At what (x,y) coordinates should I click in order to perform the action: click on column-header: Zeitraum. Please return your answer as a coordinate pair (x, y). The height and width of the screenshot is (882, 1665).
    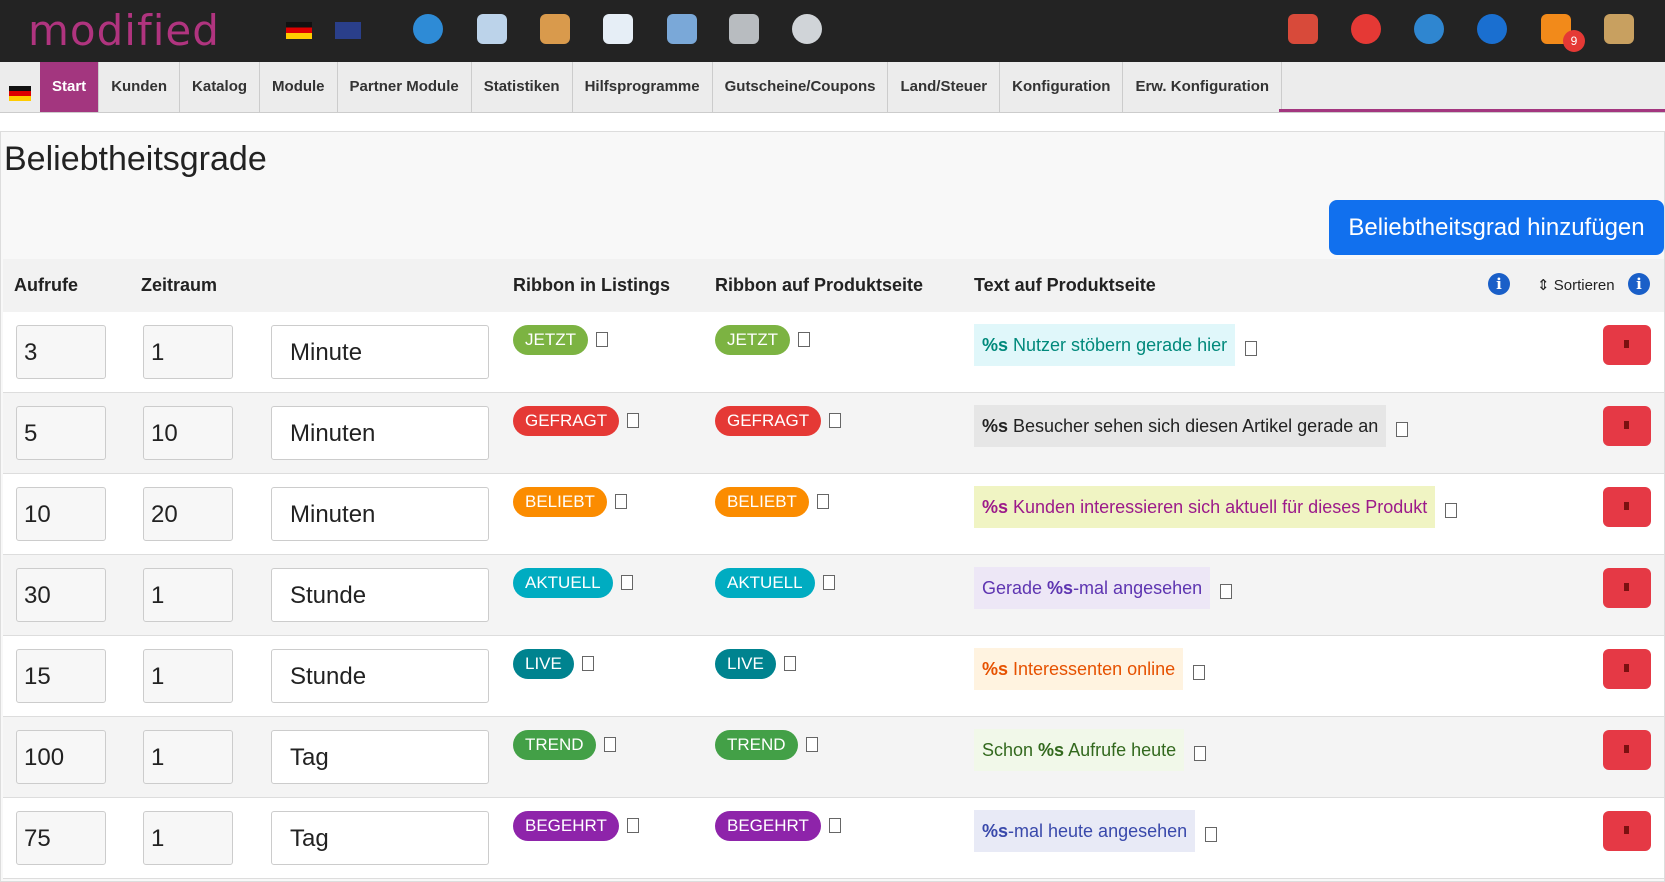
    Looking at the image, I should click on (179, 285).